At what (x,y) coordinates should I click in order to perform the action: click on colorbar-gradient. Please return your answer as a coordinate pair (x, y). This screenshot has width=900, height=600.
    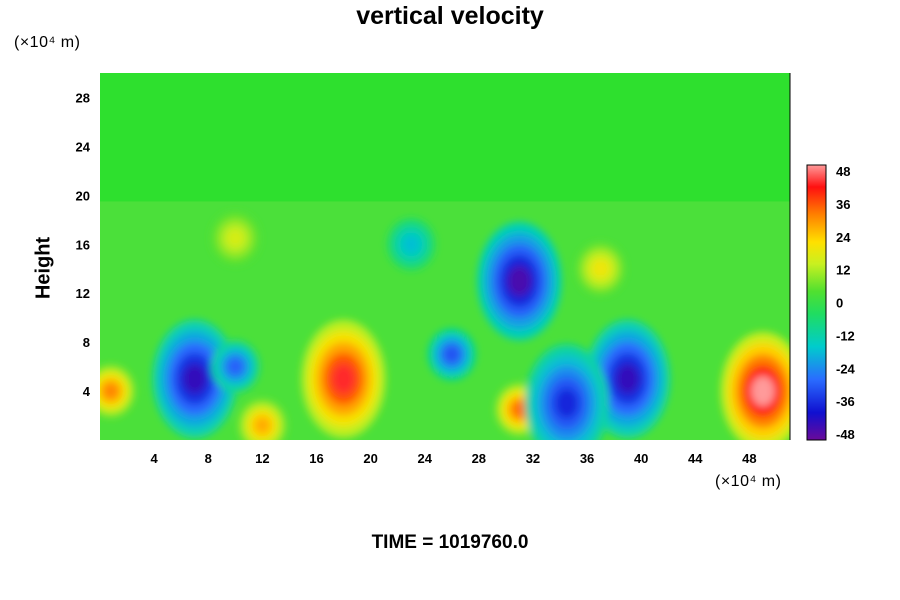
    Looking at the image, I should click on (816, 302).